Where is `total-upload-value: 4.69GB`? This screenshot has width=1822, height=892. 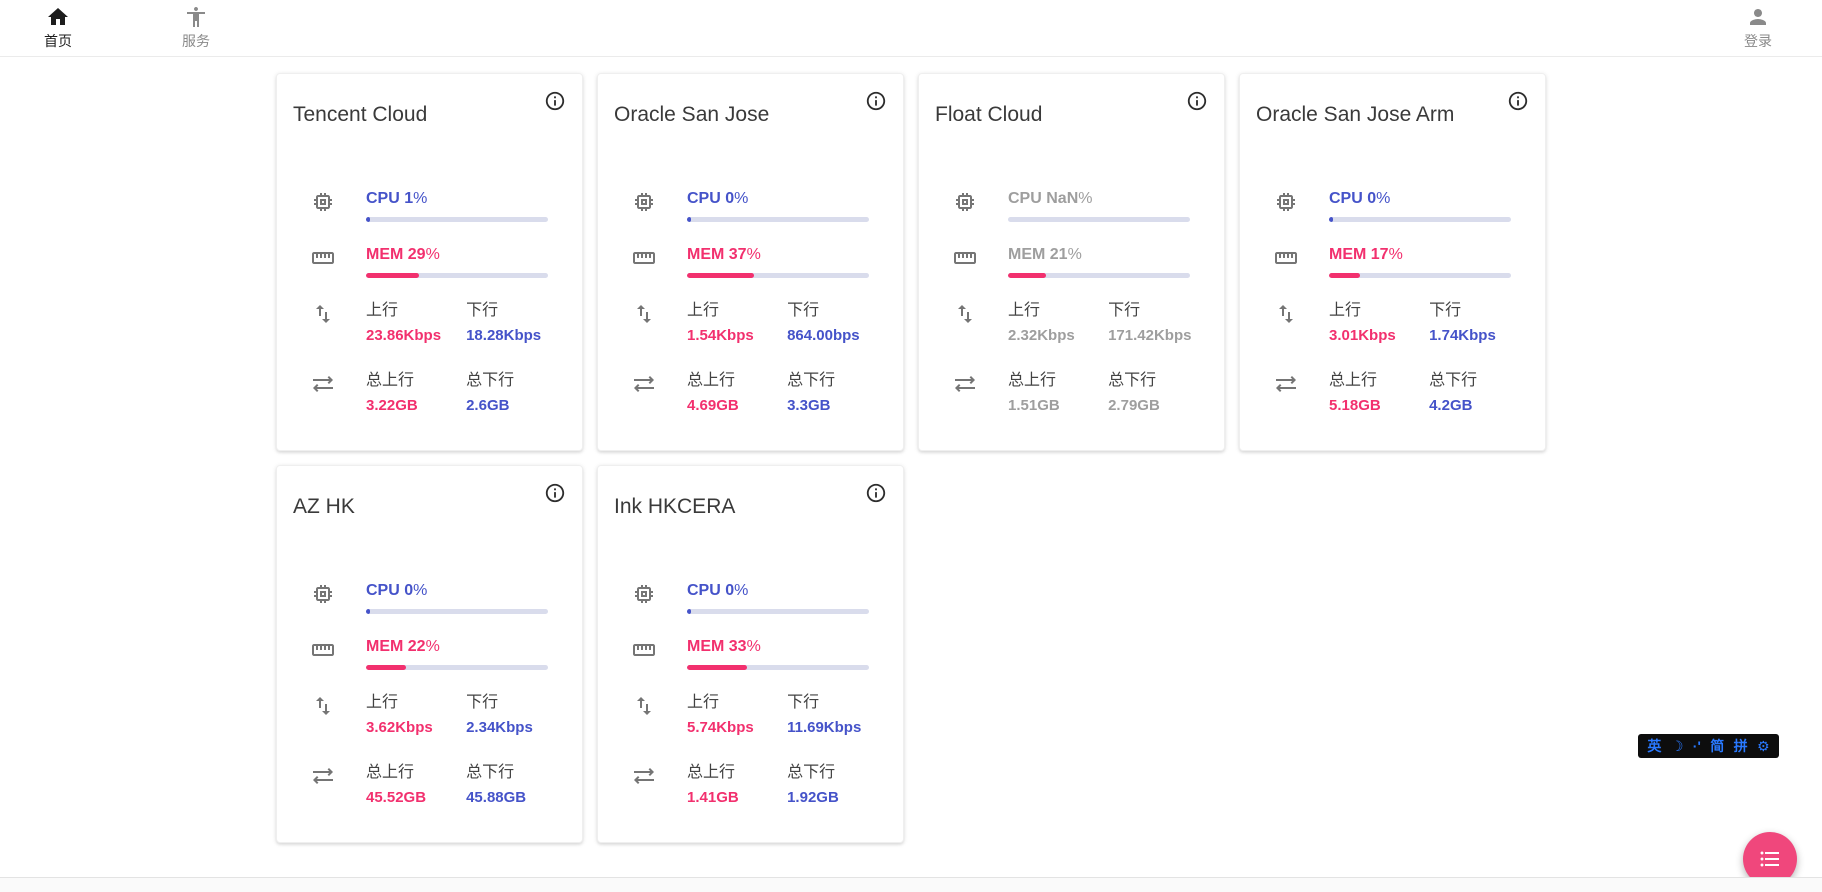
total-upload-value: 4.69GB is located at coordinates (713, 405).